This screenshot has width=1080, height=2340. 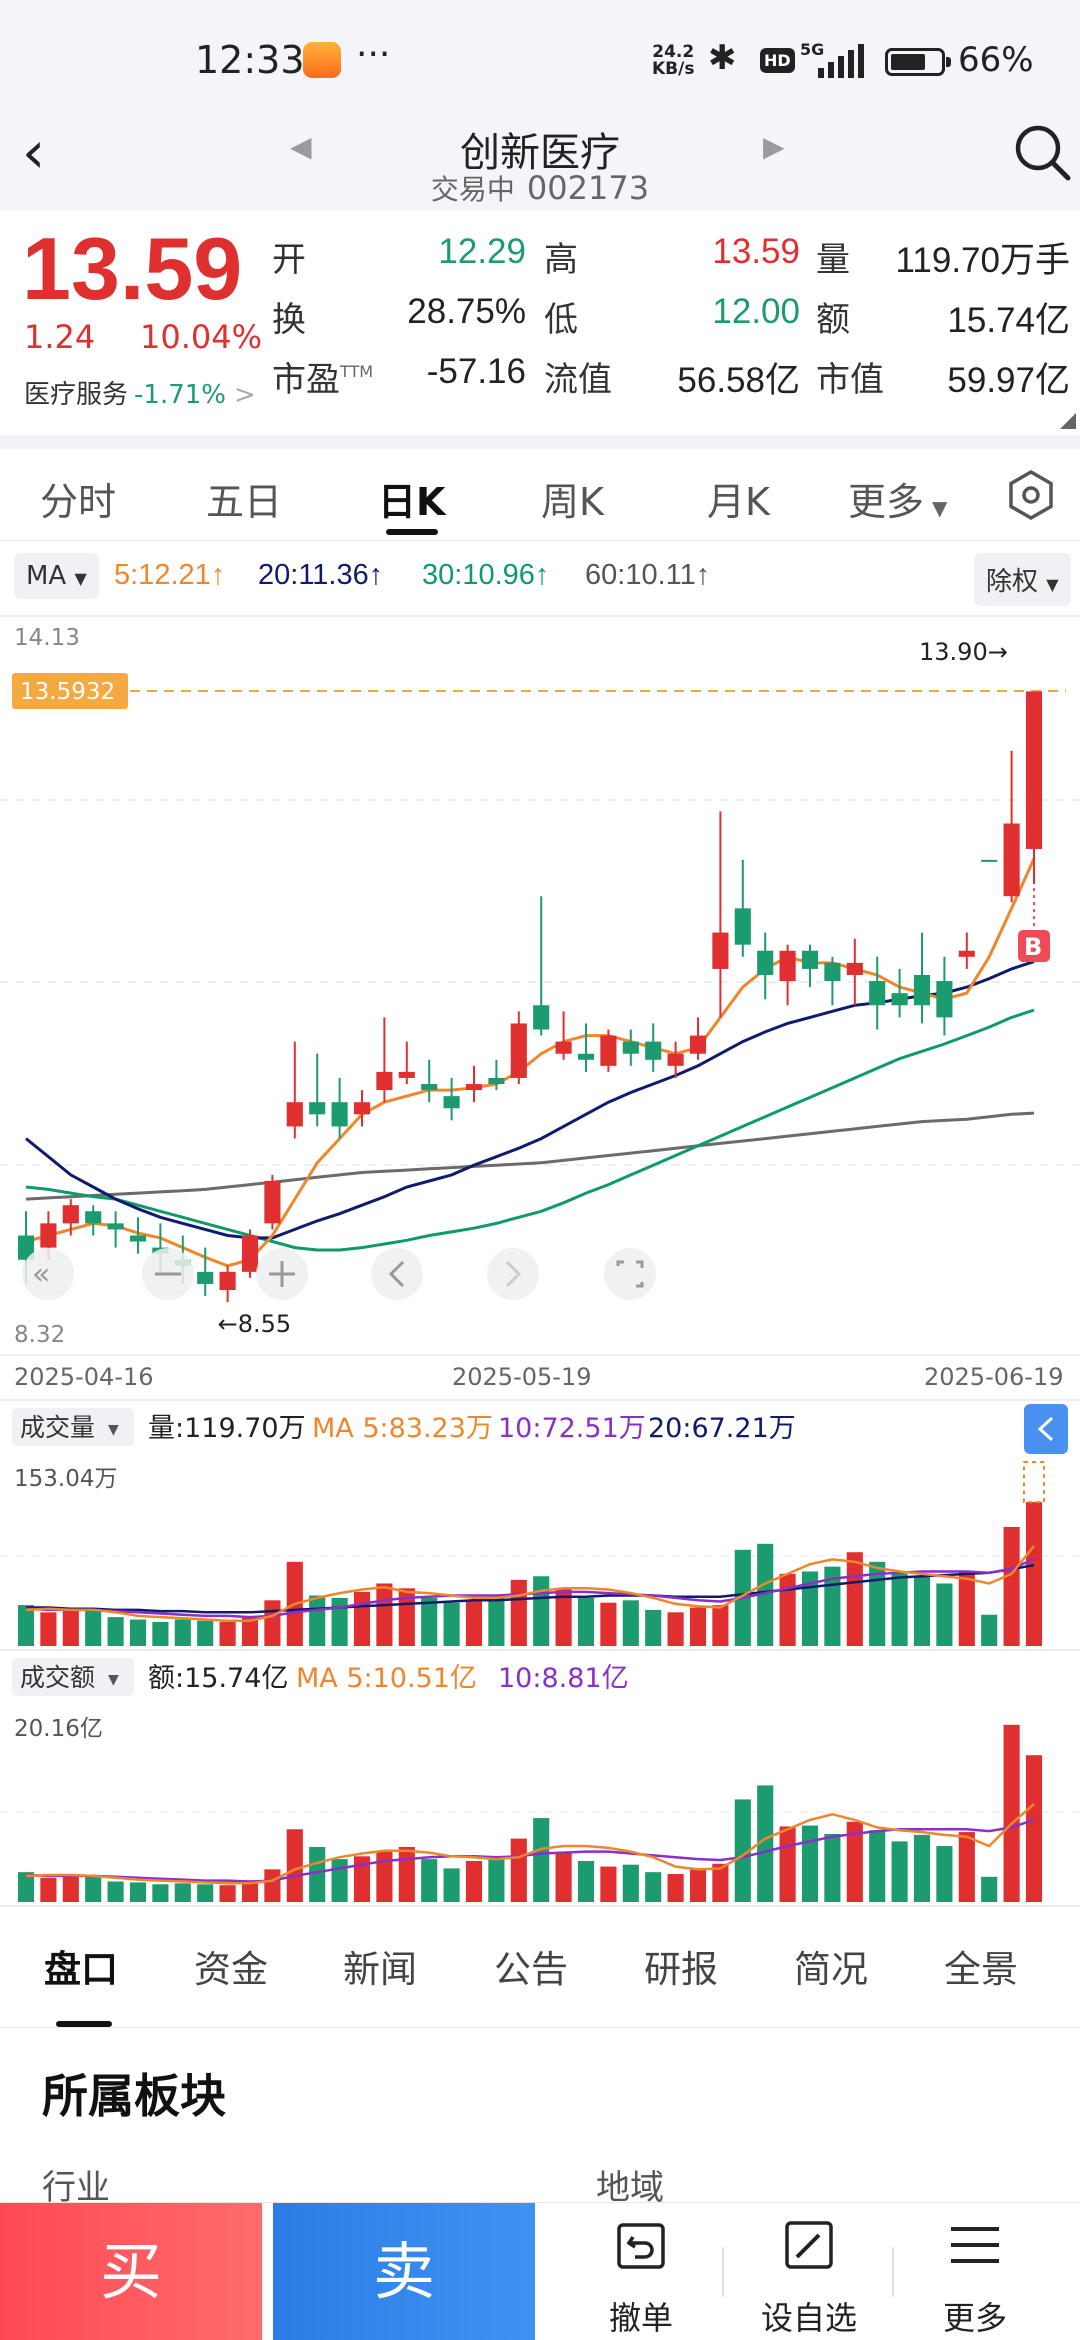 I want to click on chart-next-button, so click(x=513, y=1274).